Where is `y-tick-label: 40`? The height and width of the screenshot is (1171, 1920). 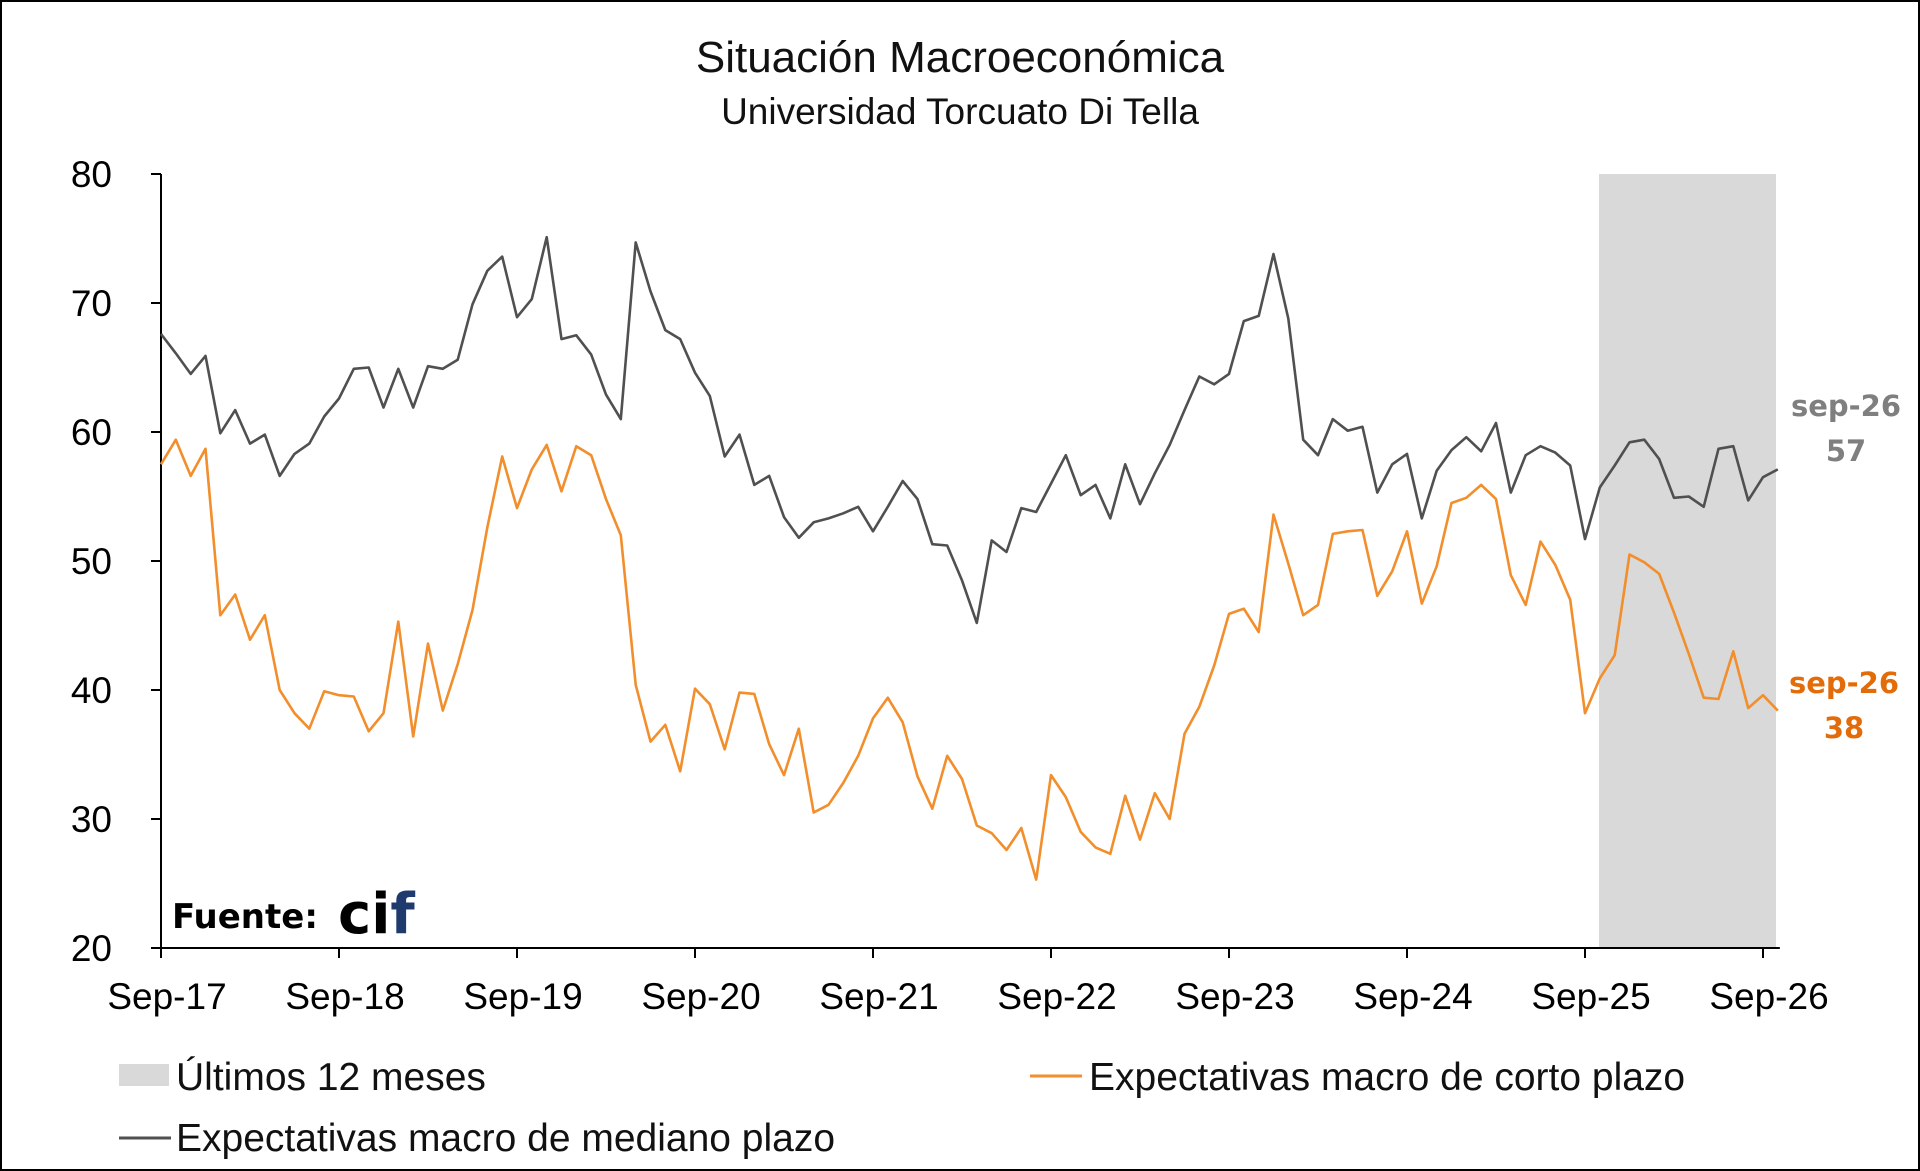
y-tick-label: 40 is located at coordinates (91, 690).